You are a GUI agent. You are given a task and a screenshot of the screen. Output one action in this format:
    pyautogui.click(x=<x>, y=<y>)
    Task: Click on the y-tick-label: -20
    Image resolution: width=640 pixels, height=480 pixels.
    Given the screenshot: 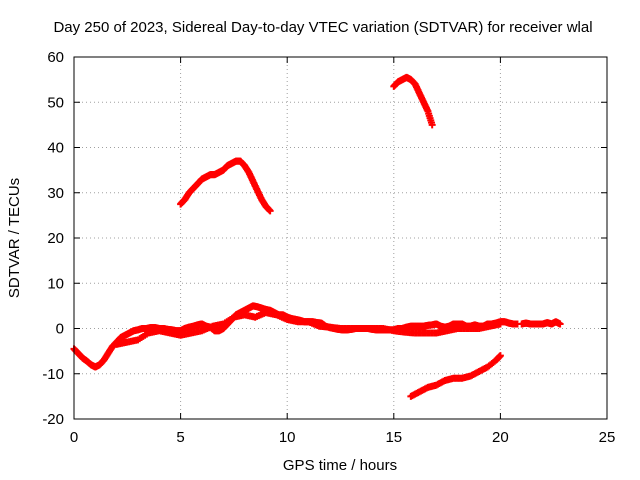 What is the action you would take?
    pyautogui.click(x=53, y=419)
    